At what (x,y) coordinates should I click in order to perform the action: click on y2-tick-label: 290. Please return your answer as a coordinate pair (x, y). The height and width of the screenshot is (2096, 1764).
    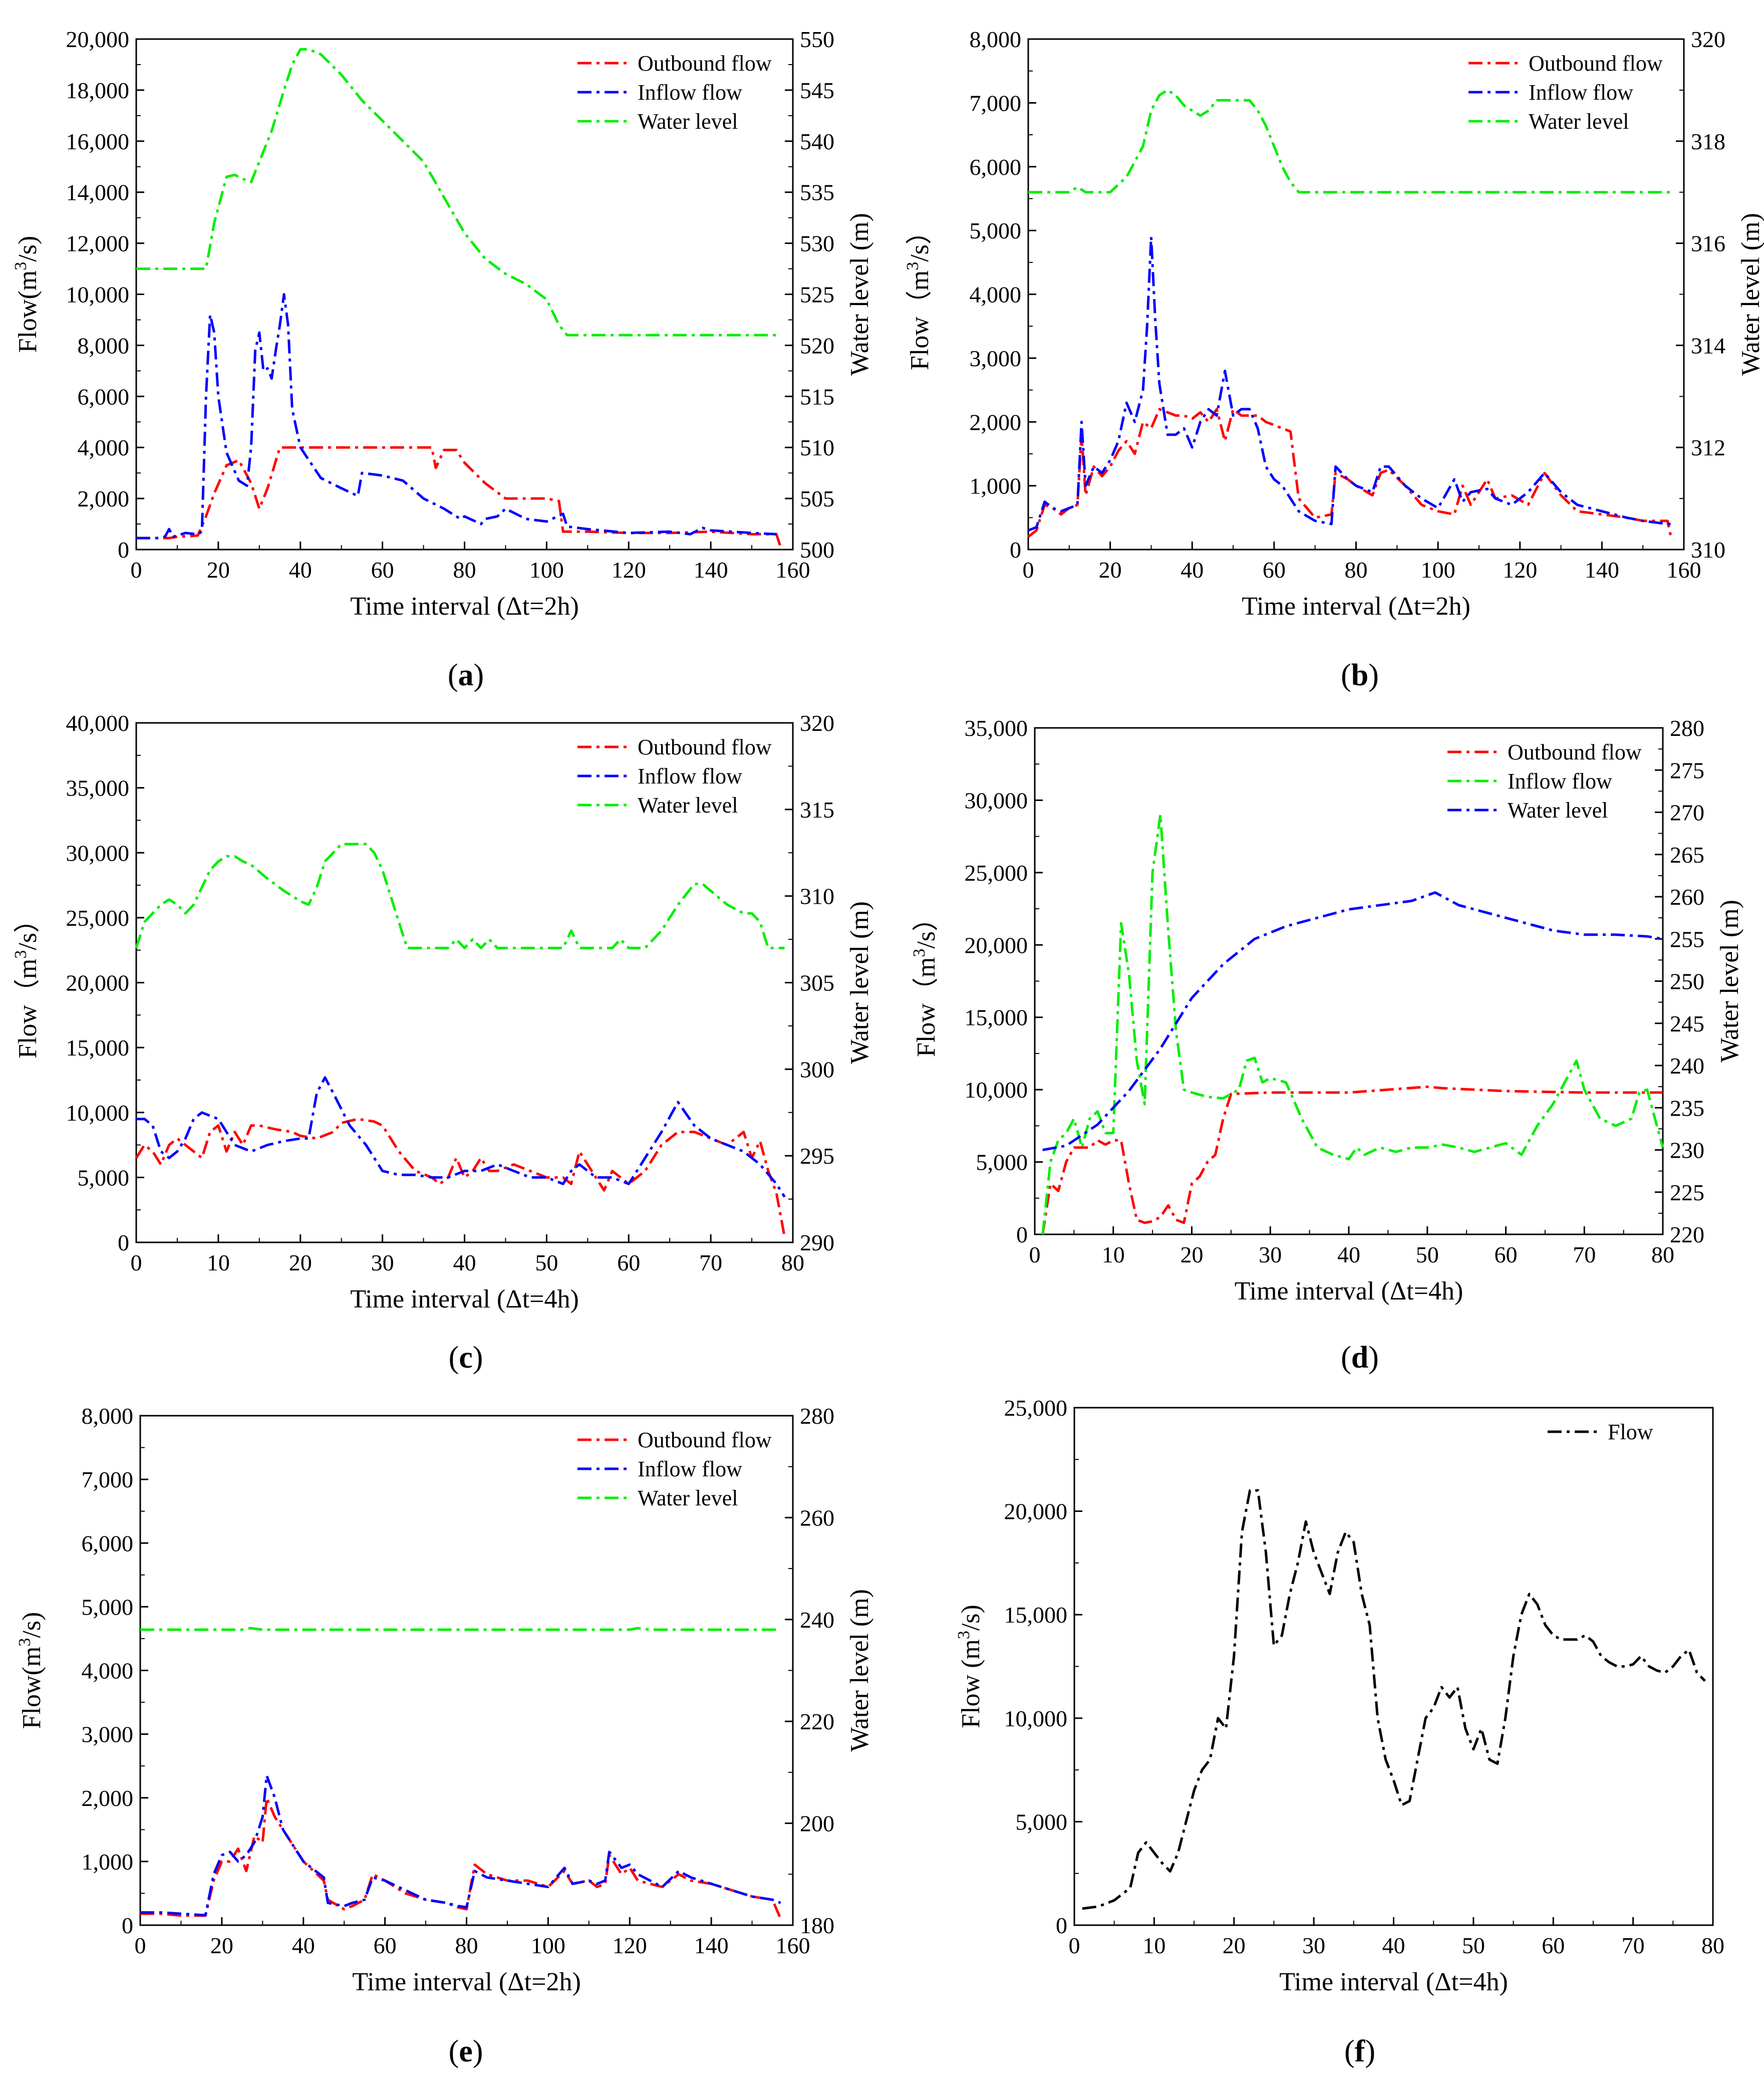
    Looking at the image, I should click on (817, 1242).